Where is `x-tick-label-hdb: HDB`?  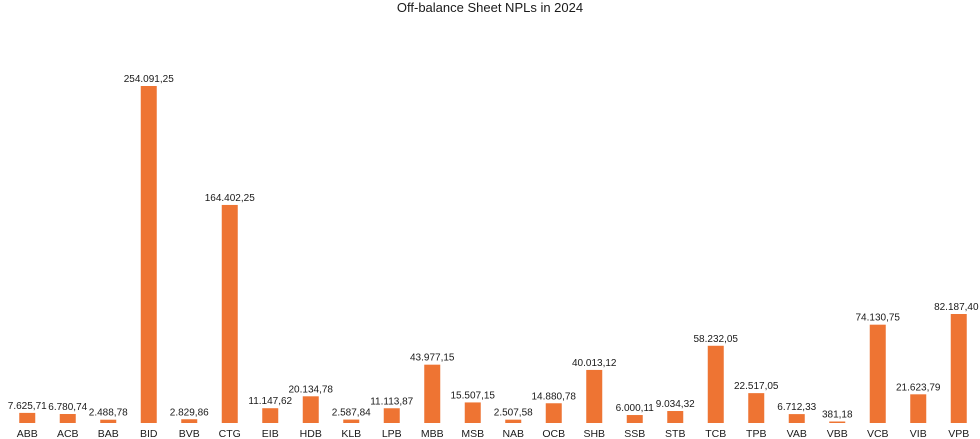
x-tick-label-hdb: HDB is located at coordinates (311, 433).